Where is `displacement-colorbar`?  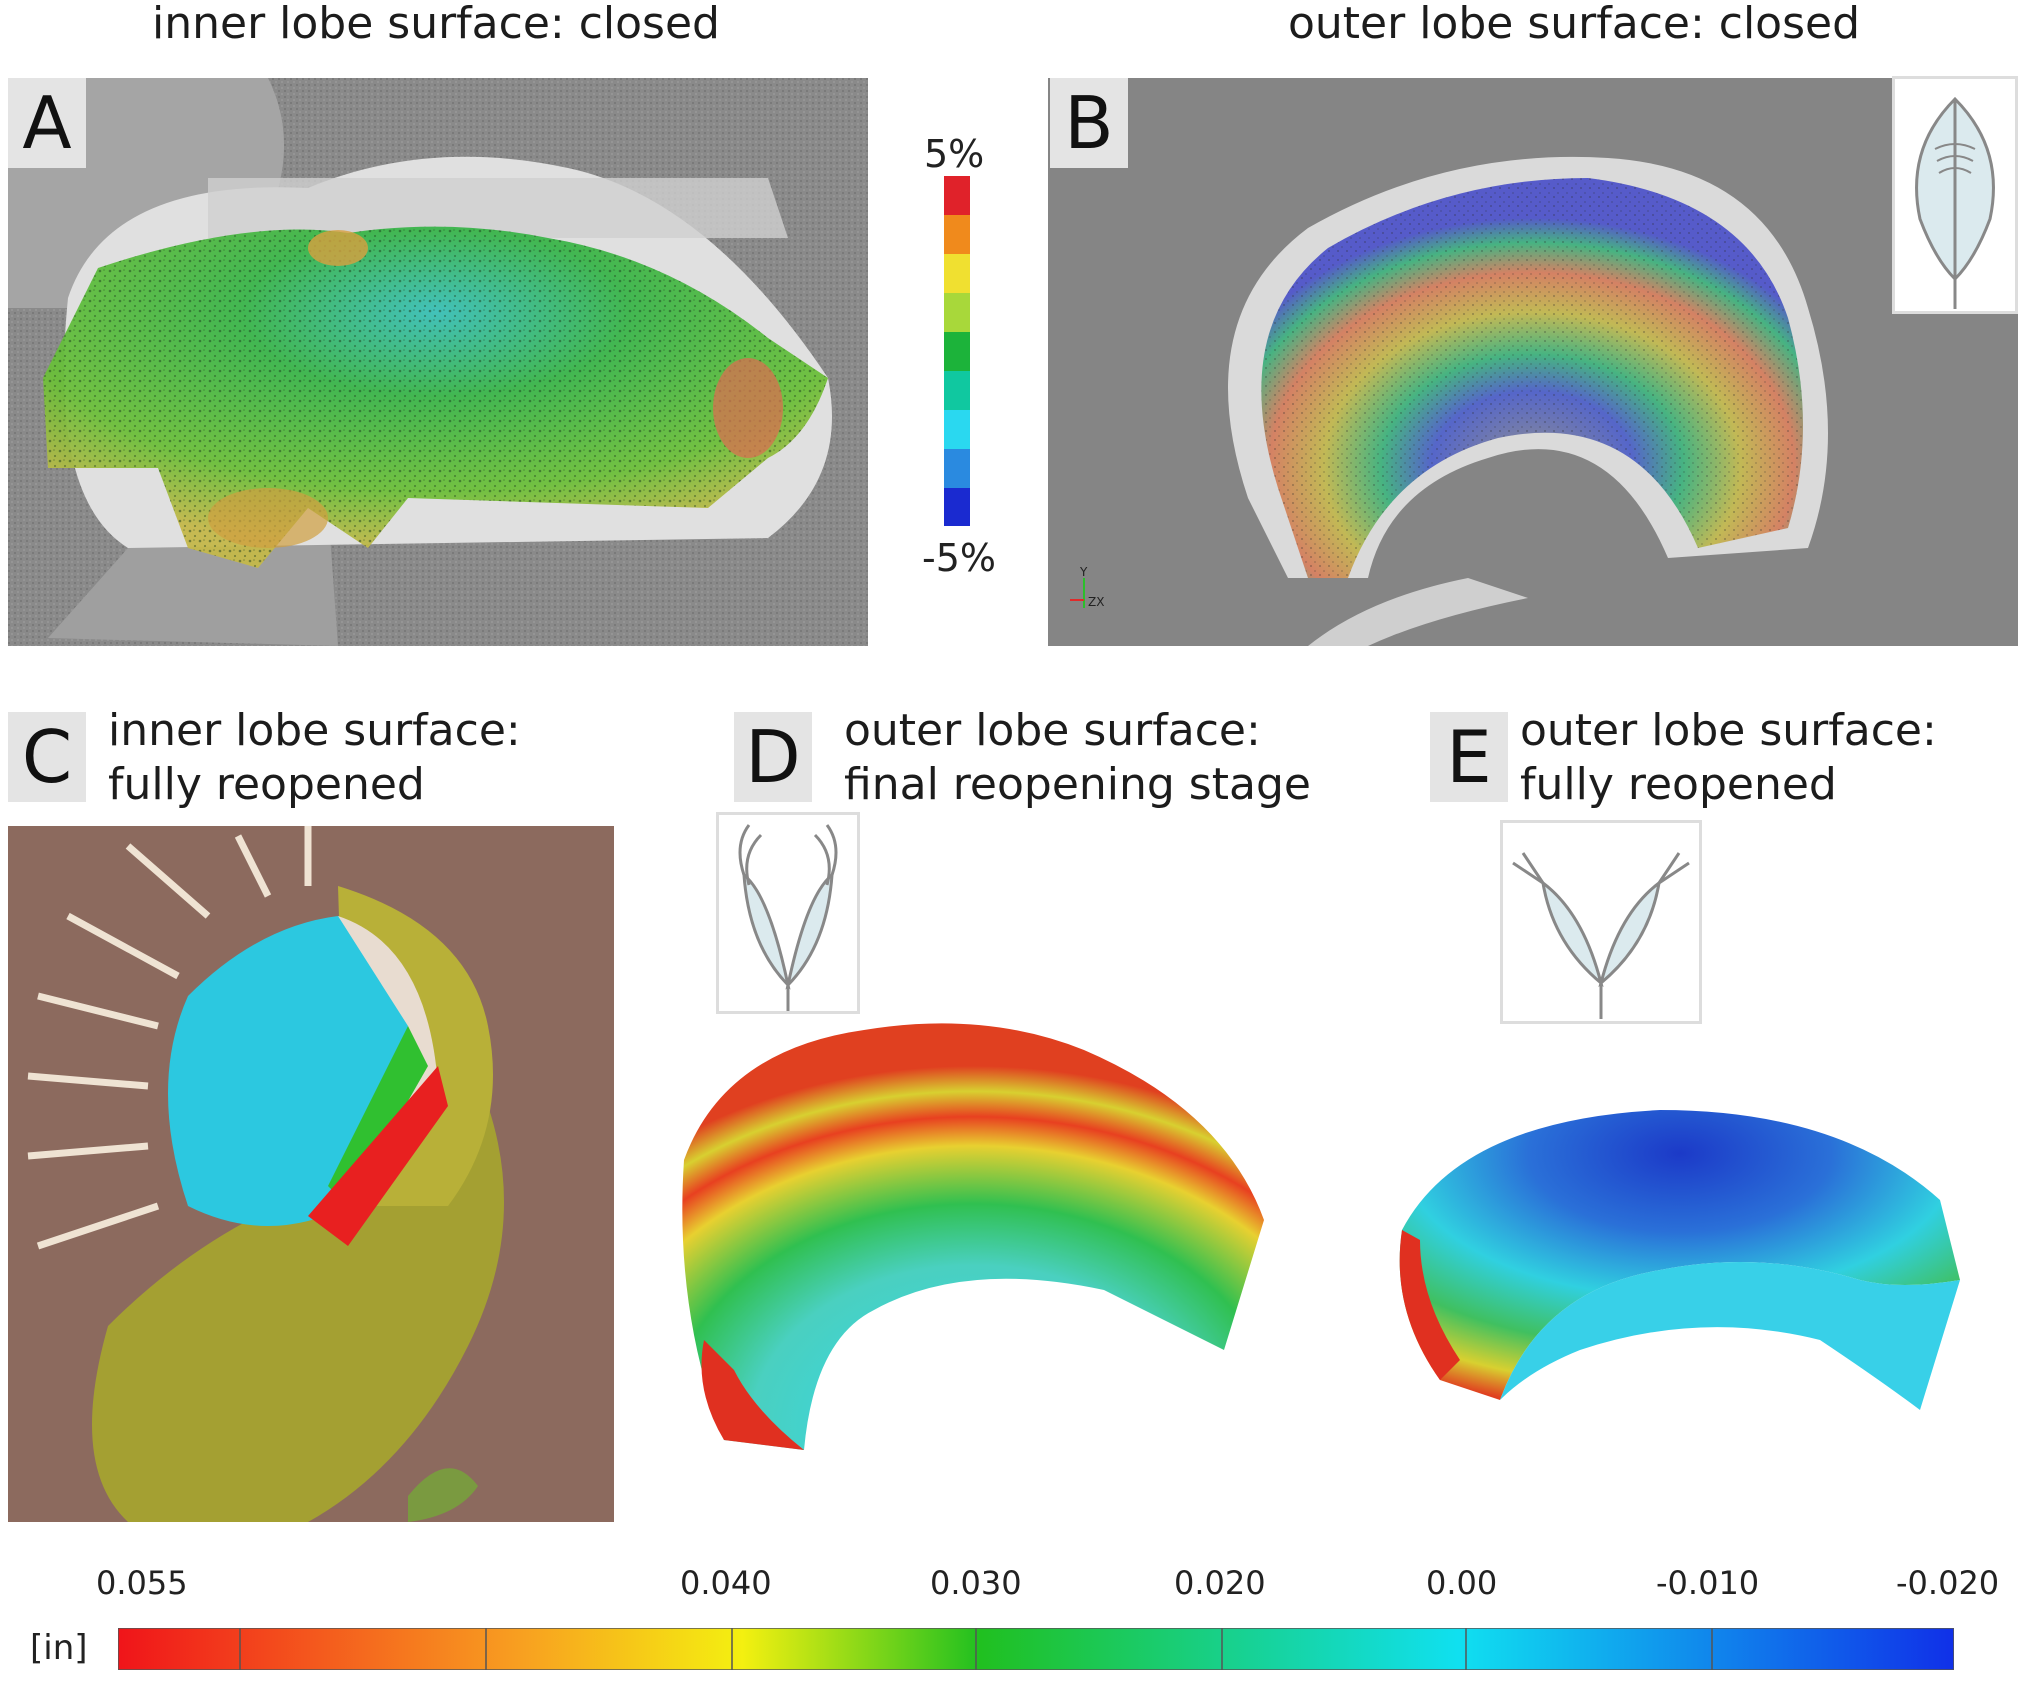
displacement-colorbar is located at coordinates (1036, 1649).